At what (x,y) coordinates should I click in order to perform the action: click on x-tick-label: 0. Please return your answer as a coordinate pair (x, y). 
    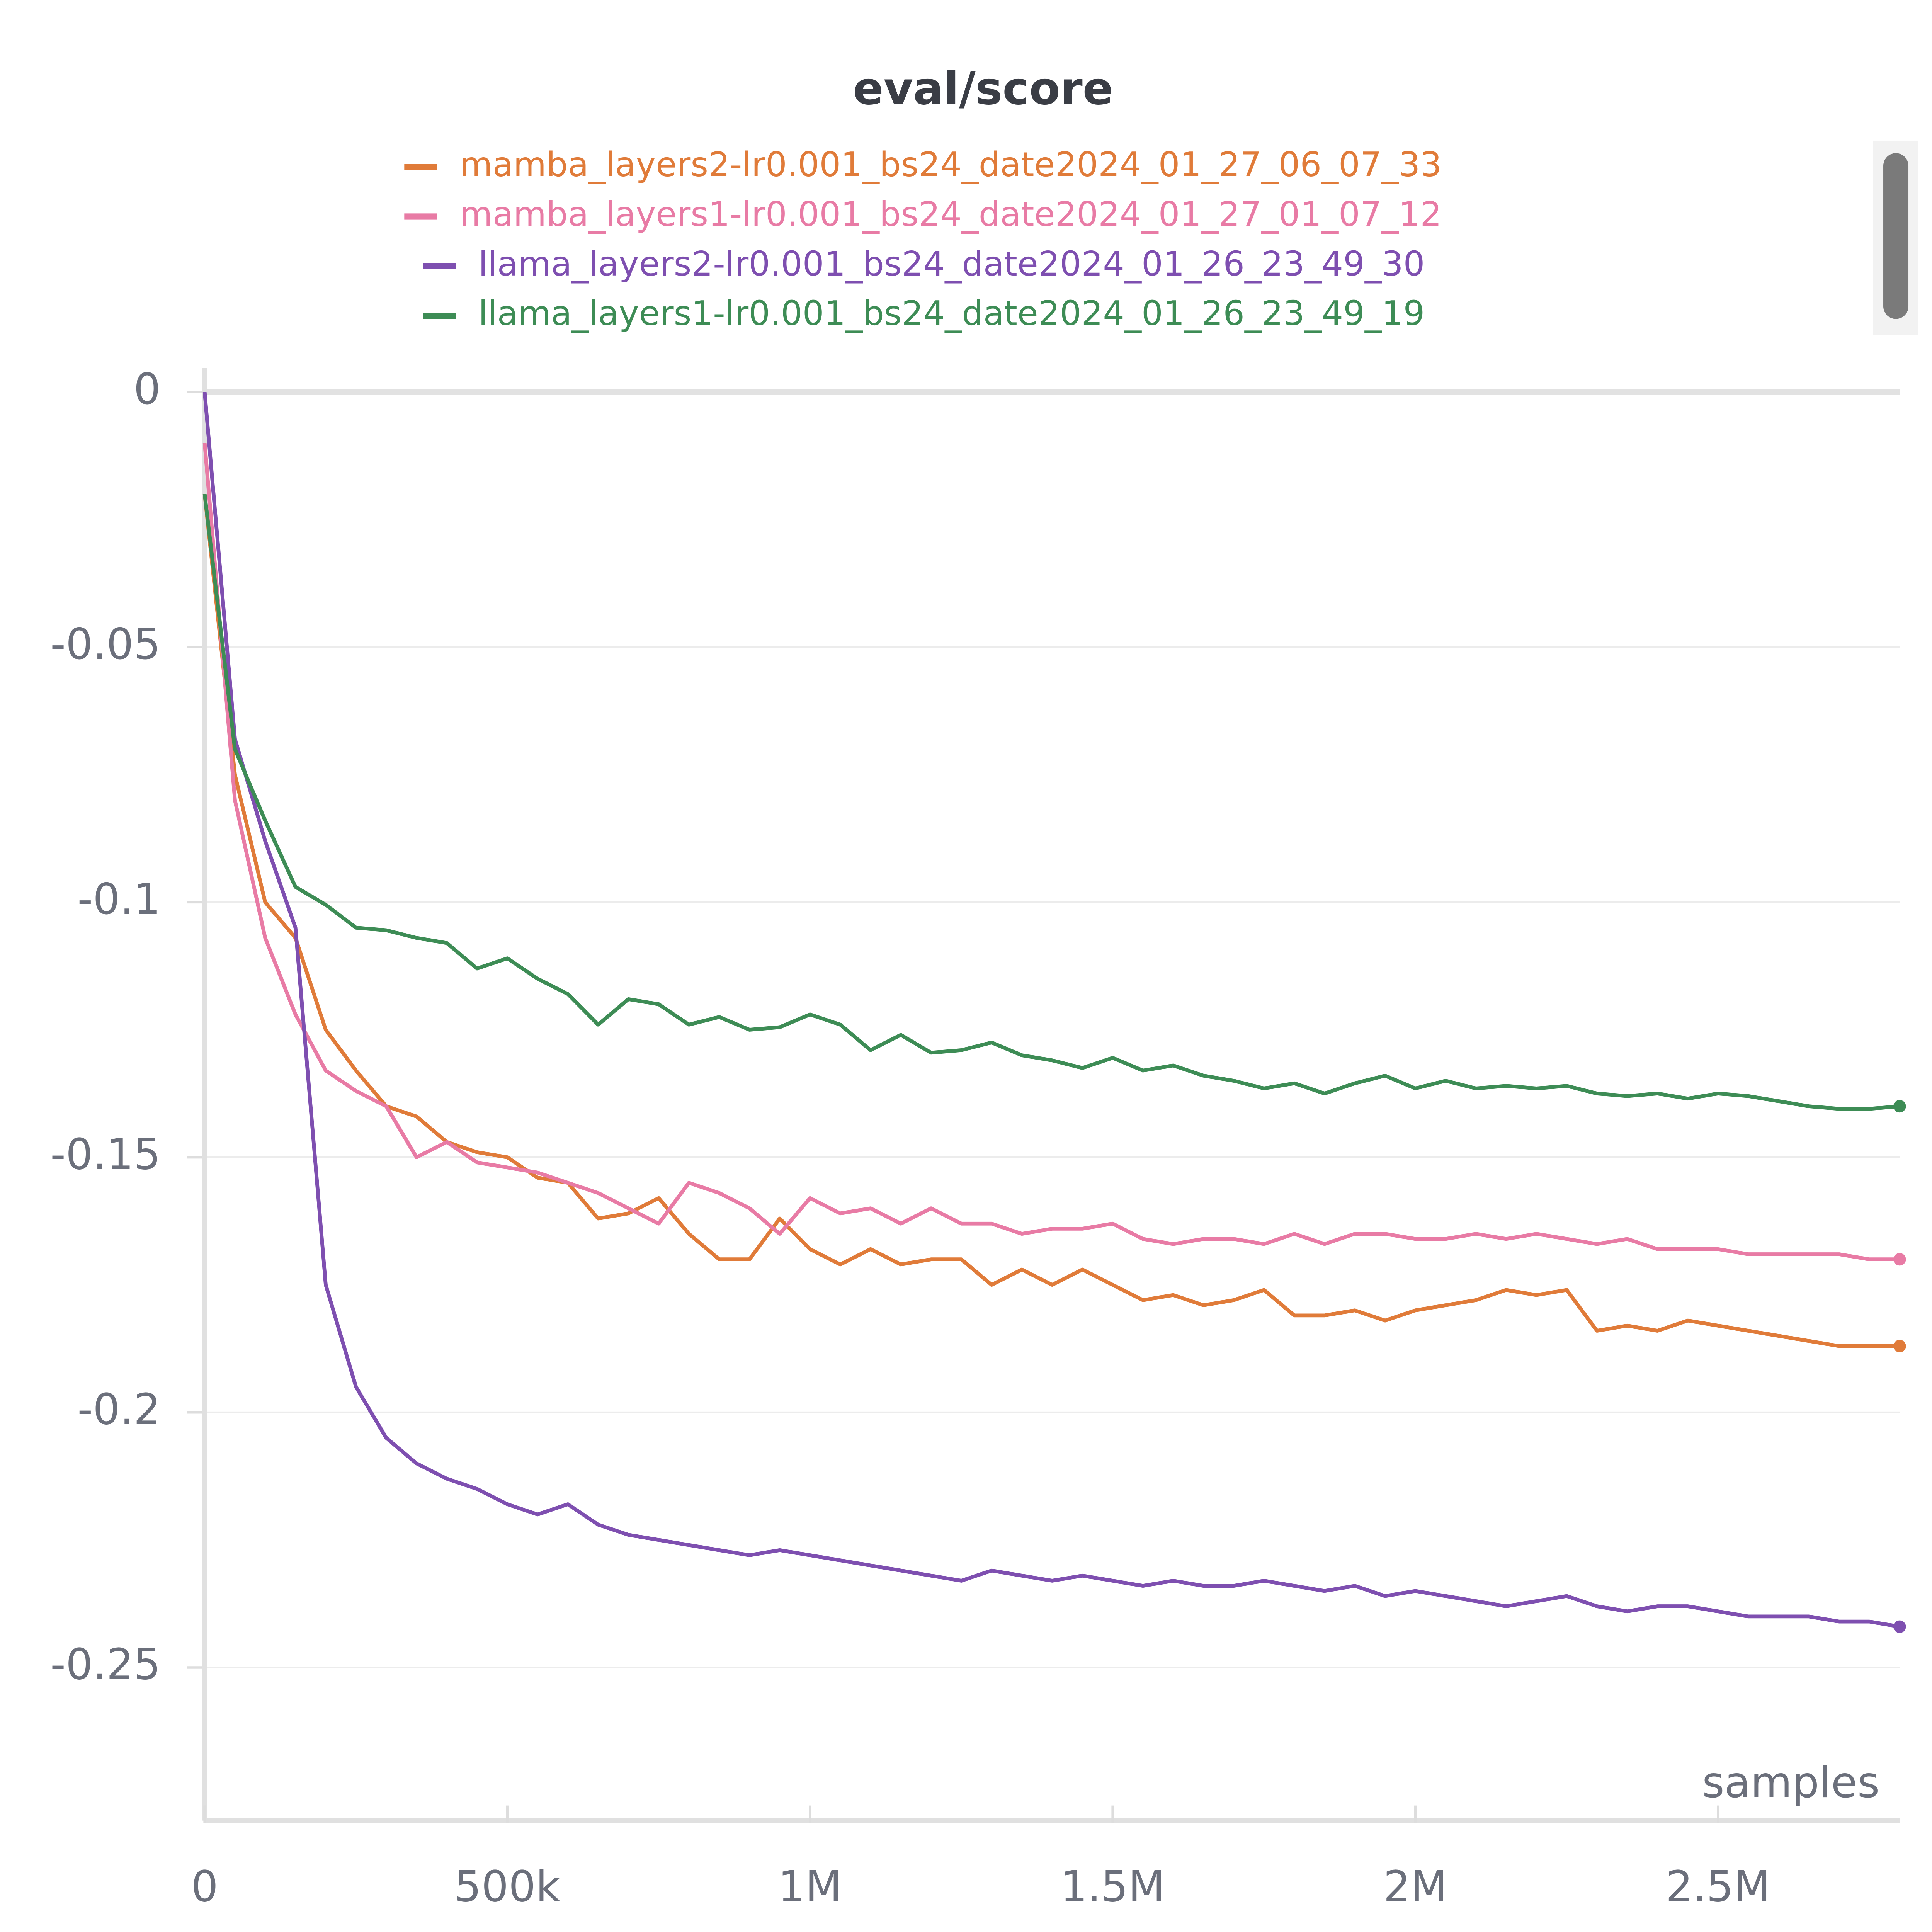
    Looking at the image, I should click on (205, 1887).